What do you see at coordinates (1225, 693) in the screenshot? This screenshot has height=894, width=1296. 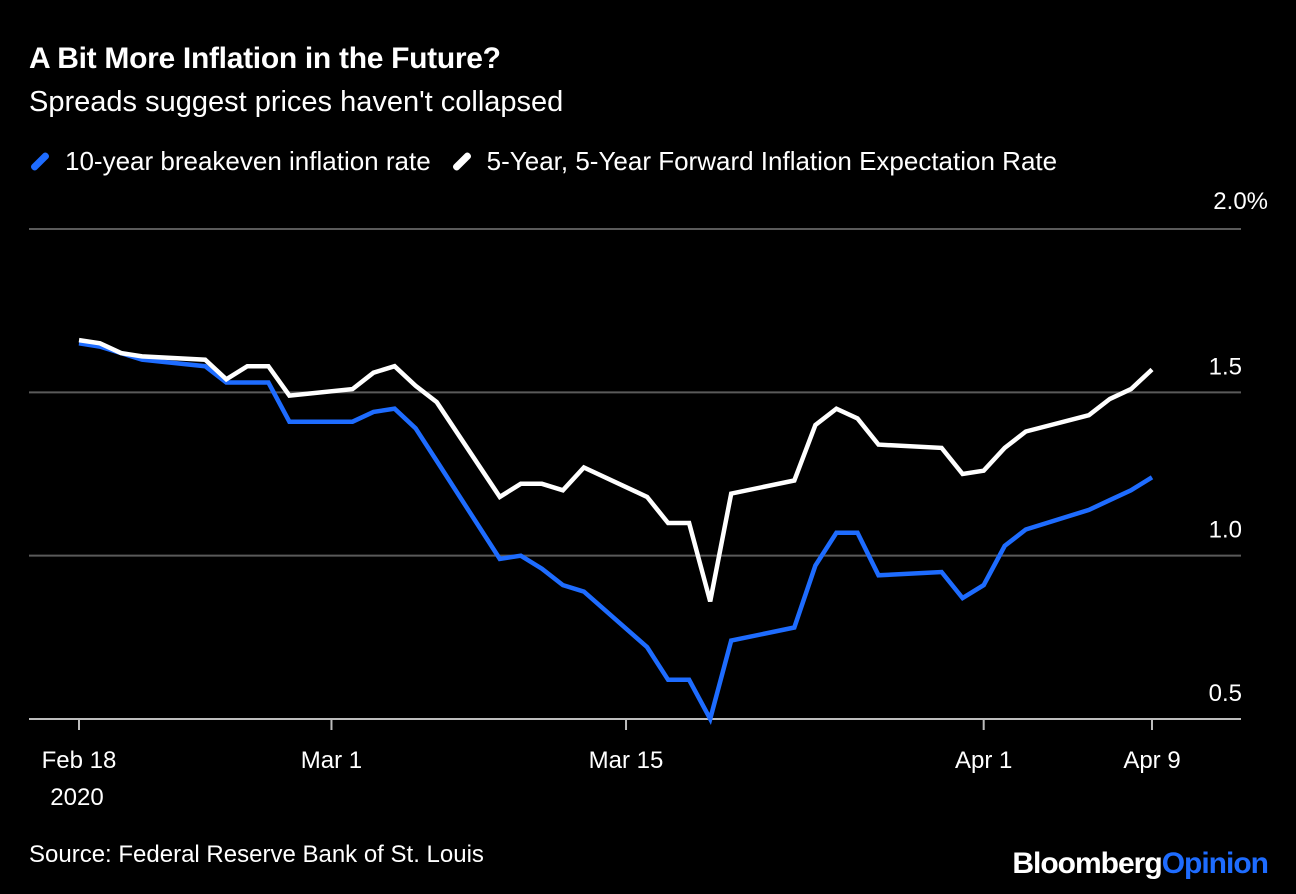 I see `y-tick-label: 0.5` at bounding box center [1225, 693].